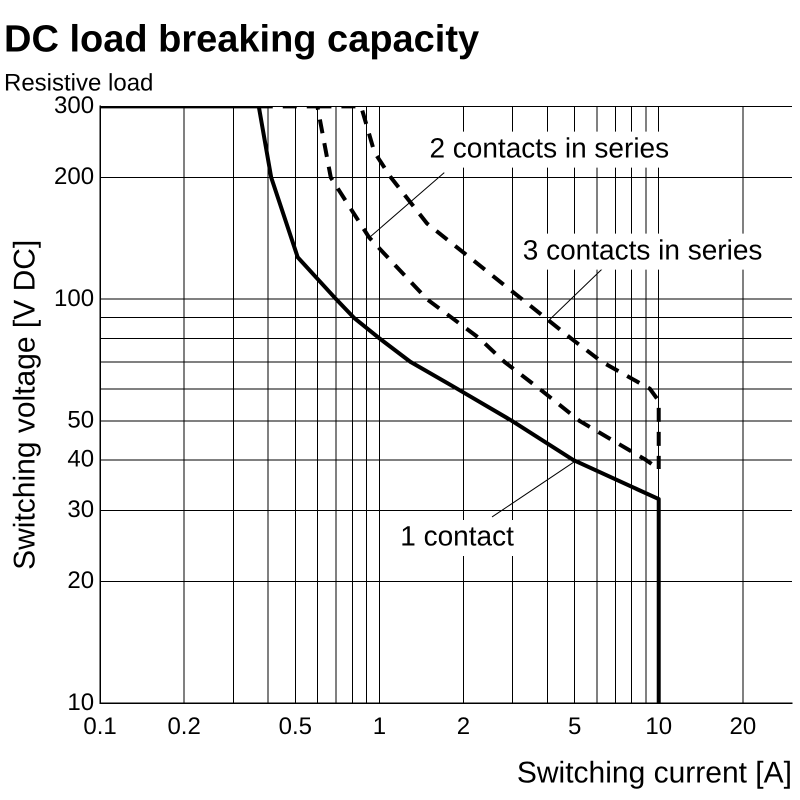  What do you see at coordinates (742, 726) in the screenshot?
I see `x-tick-label: 20` at bounding box center [742, 726].